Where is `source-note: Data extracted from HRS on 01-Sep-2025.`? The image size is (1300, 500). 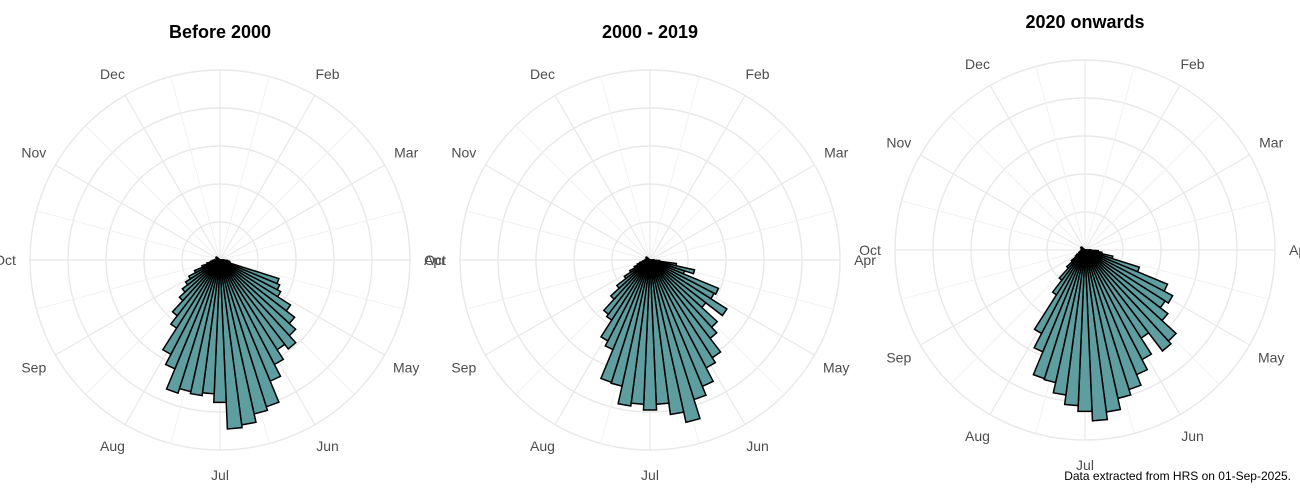
source-note: Data extracted from HRS on 01-Sep-2025. is located at coordinates (1177, 476).